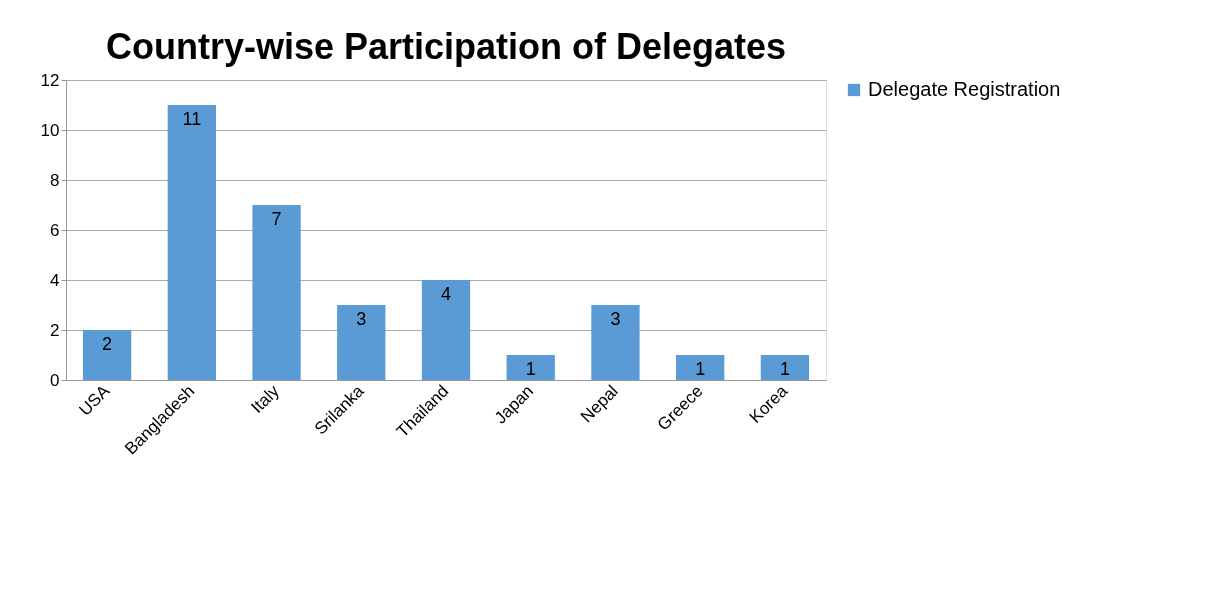  I want to click on y-tick-label: 0, so click(55, 380).